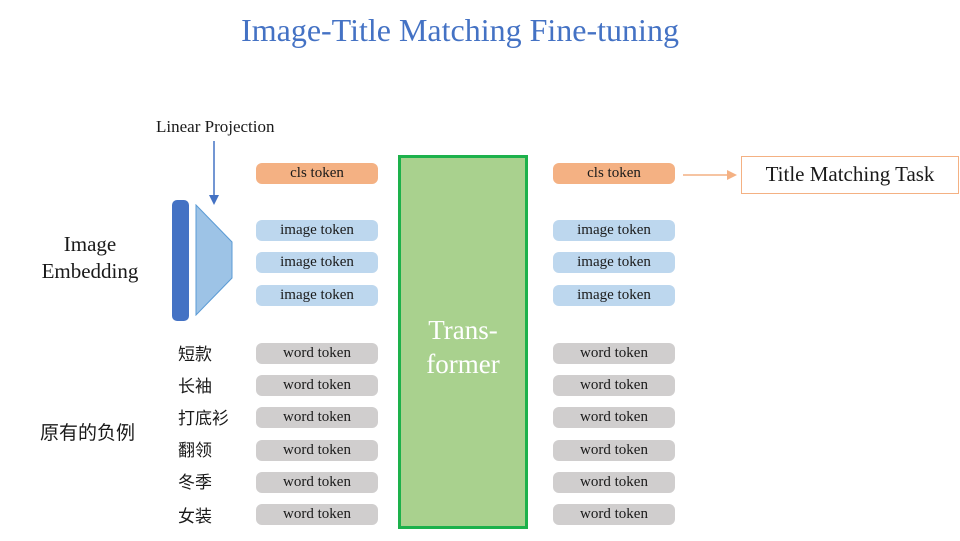 The width and height of the screenshot is (960, 541). What do you see at coordinates (460, 30) in the screenshot?
I see `diagram-title: Image-Title Matching Fine-tuning` at bounding box center [460, 30].